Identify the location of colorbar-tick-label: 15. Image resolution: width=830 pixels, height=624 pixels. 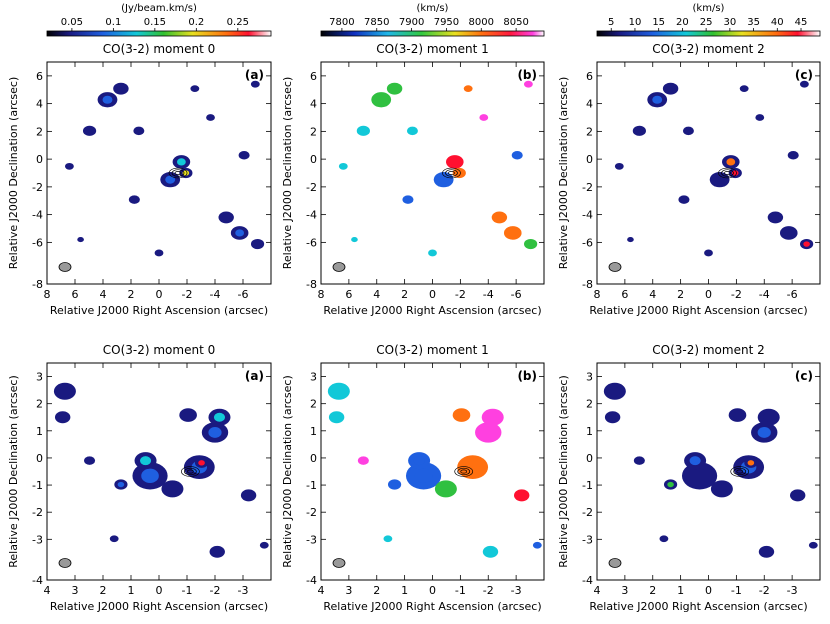
(658, 22).